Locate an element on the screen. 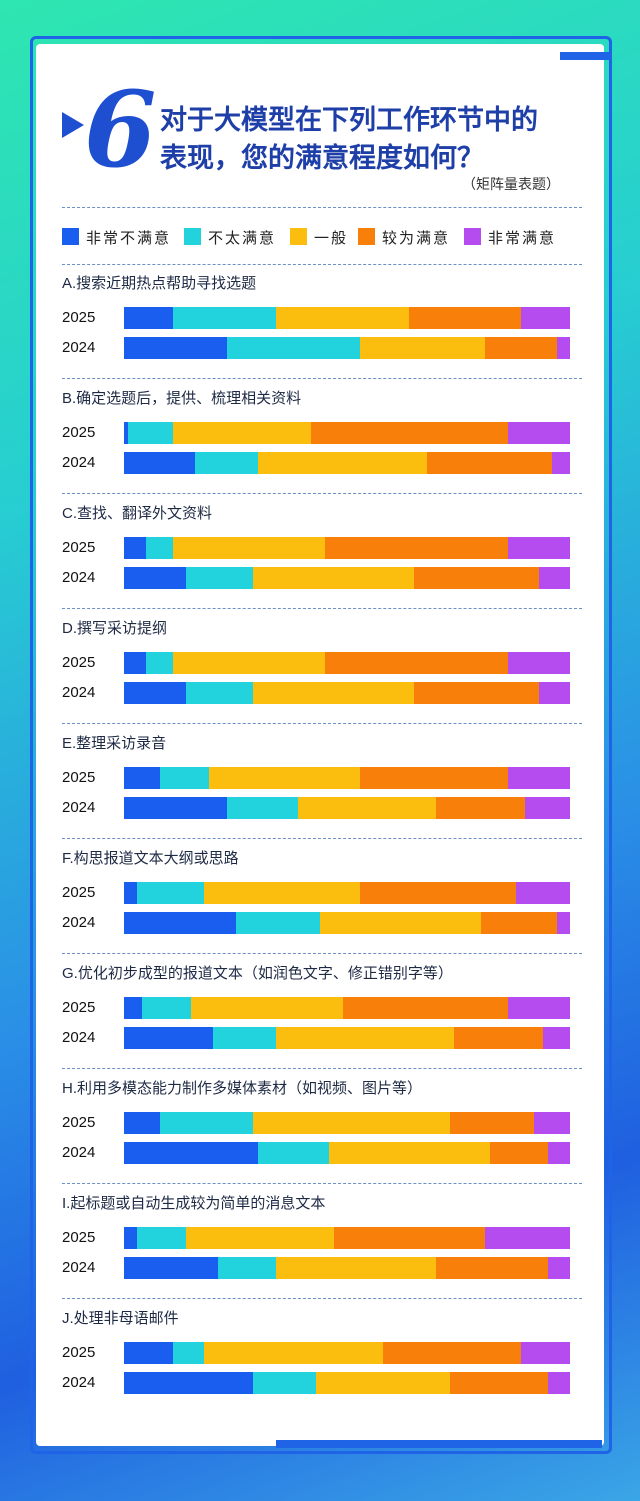 The image size is (640, 1501). category-label: B.确定选题后，提供、梳理相关资料 is located at coordinates (182, 398).